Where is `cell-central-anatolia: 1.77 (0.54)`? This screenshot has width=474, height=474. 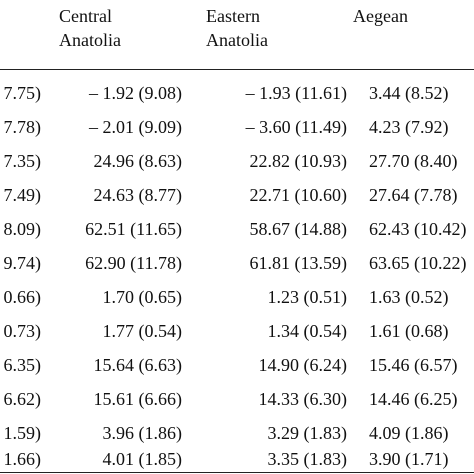
cell-central-anatolia: 1.77 (0.54) is located at coordinates (142, 331).